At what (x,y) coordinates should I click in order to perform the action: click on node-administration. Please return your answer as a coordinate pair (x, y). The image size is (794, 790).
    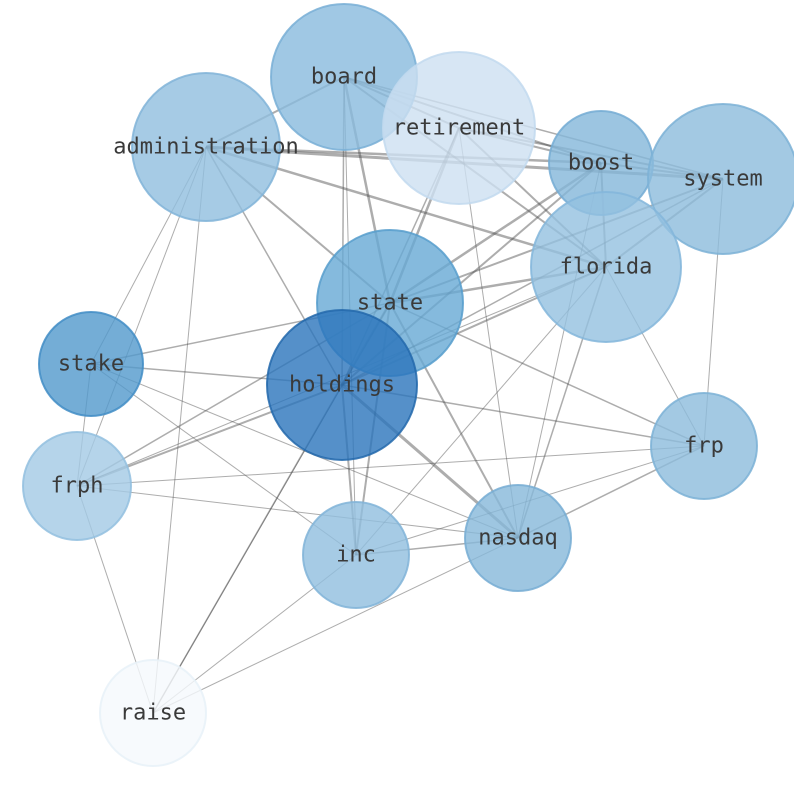
    Looking at the image, I should click on (206, 147).